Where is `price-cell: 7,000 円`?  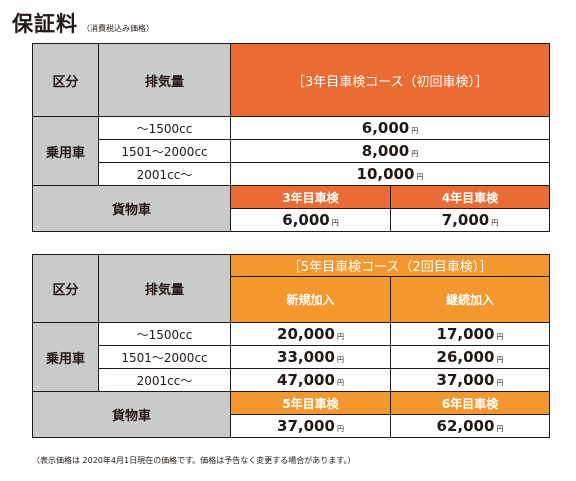
price-cell: 7,000 円 is located at coordinates (470, 220).